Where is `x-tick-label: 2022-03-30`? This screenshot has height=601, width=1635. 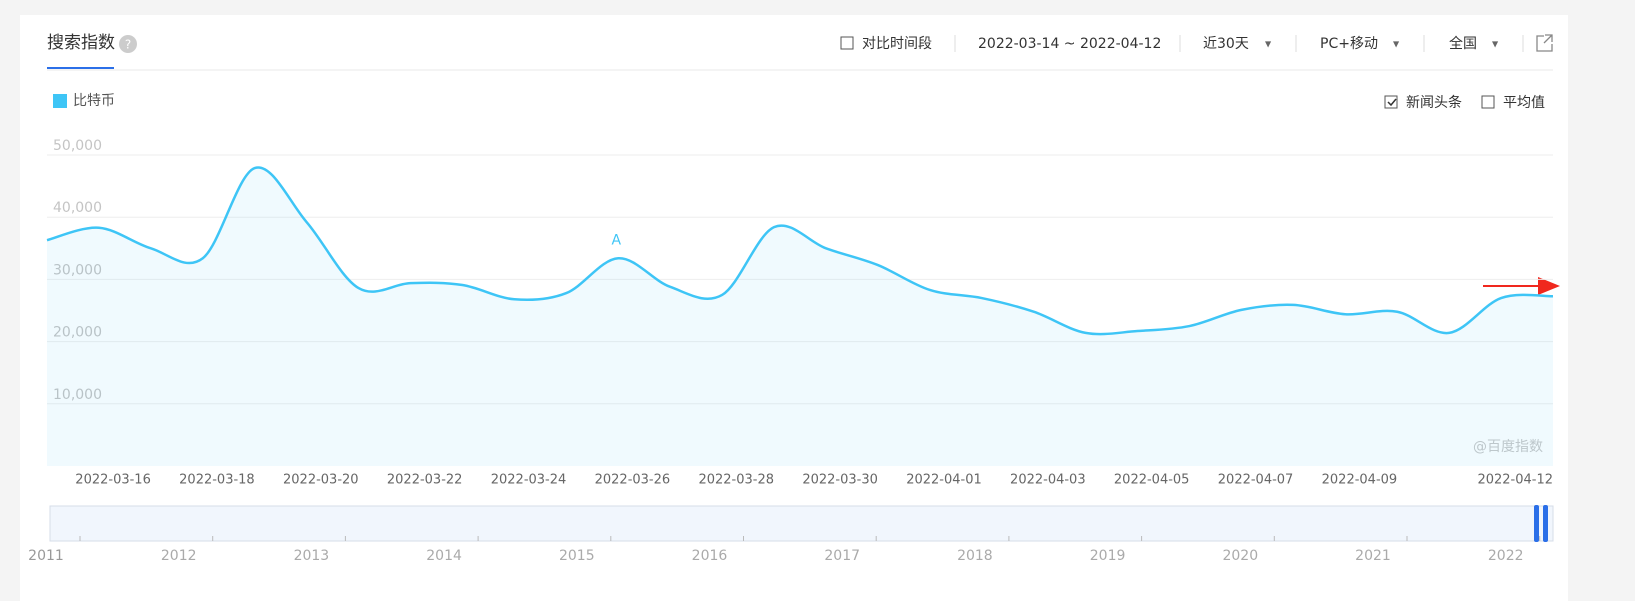 x-tick-label: 2022-03-30 is located at coordinates (840, 480).